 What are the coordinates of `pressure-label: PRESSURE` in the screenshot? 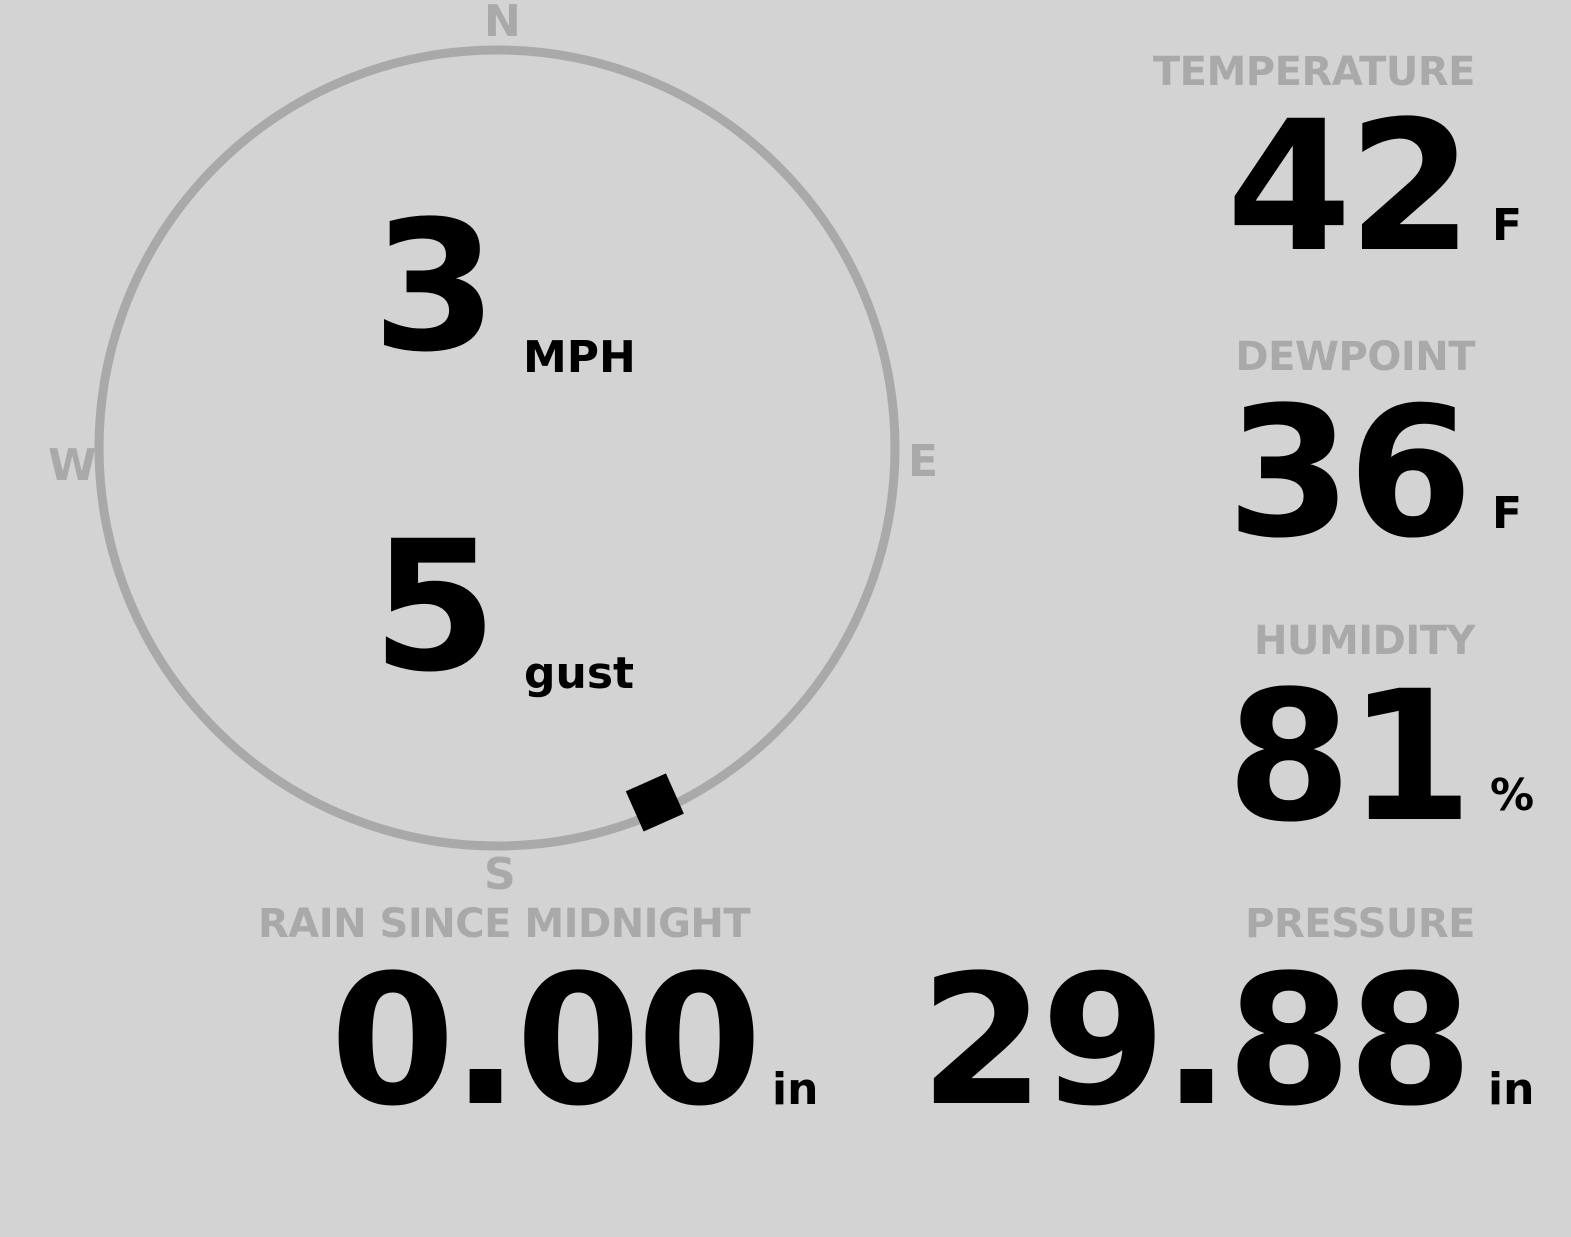 It's located at (1360, 924).